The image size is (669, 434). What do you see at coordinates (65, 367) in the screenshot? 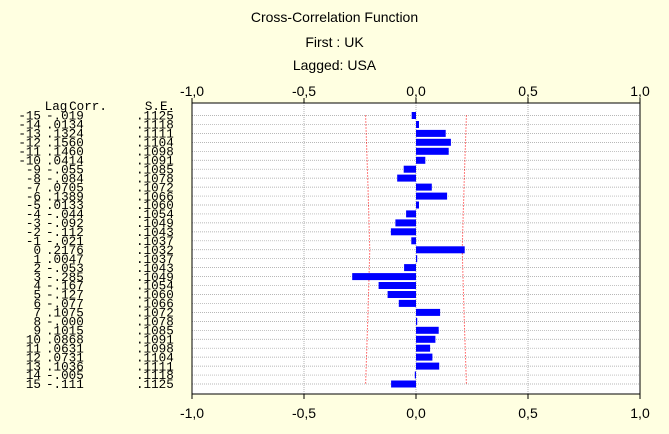
I see `table-corr: .1036` at bounding box center [65, 367].